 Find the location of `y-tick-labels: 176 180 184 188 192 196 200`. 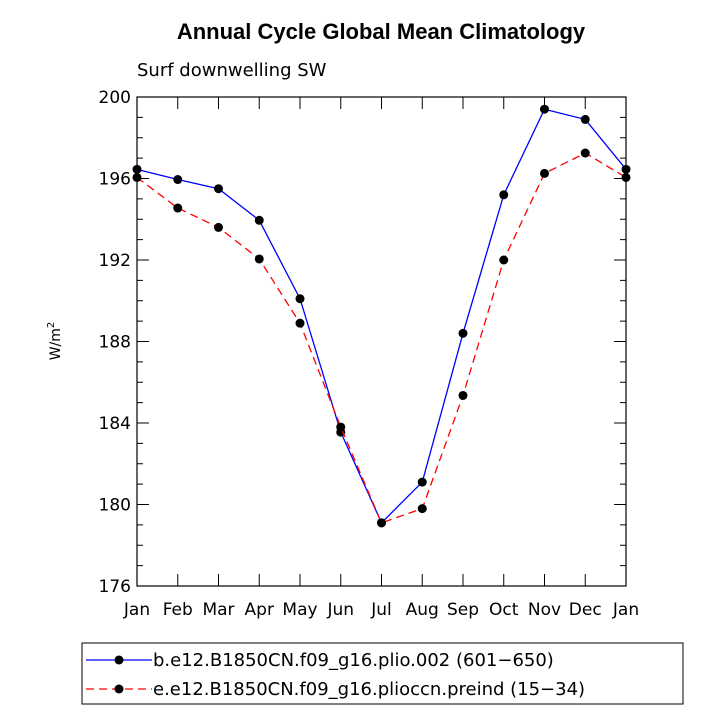

y-tick-labels: 176 180 184 188 192 196 200 is located at coordinates (115, 342).